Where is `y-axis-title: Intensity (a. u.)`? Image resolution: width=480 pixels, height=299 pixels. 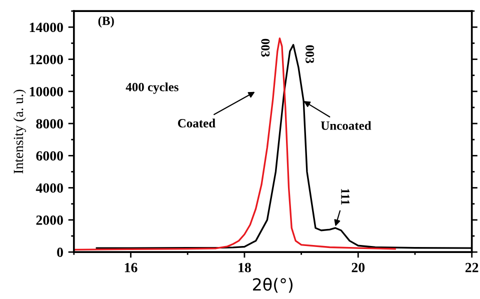
y-axis-title: Intensity (a. u.) is located at coordinates (19, 132).